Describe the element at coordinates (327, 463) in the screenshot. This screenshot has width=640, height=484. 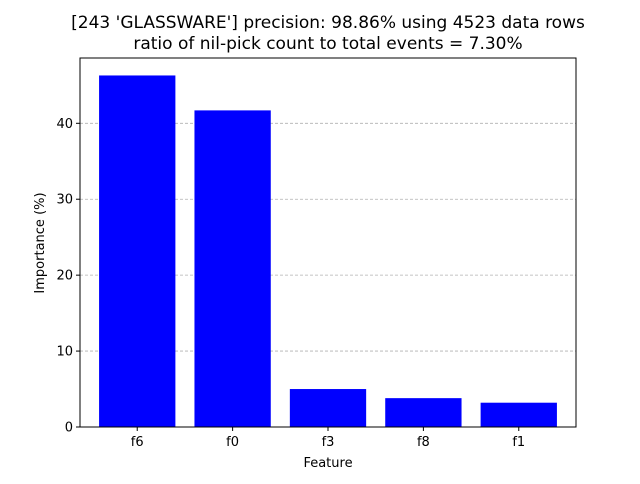
I see `x-axis-label: Feature` at that location.